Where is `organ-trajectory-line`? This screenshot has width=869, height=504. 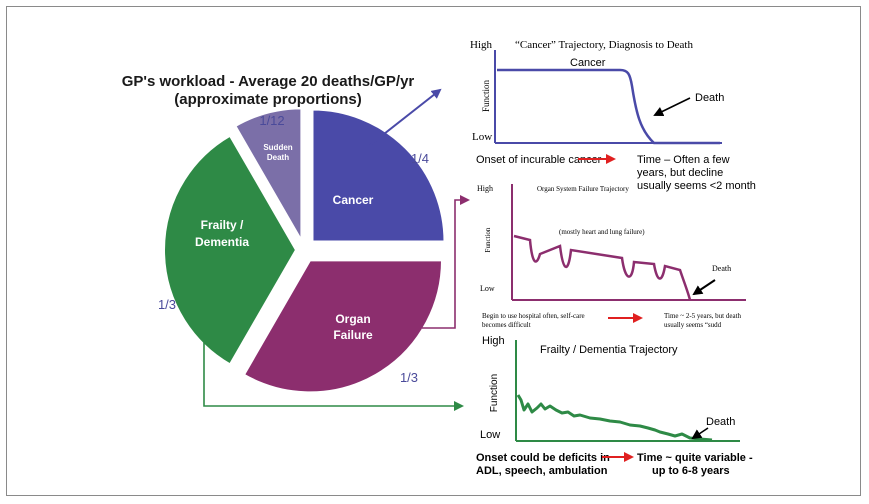 organ-trajectory-line is located at coordinates (602, 267).